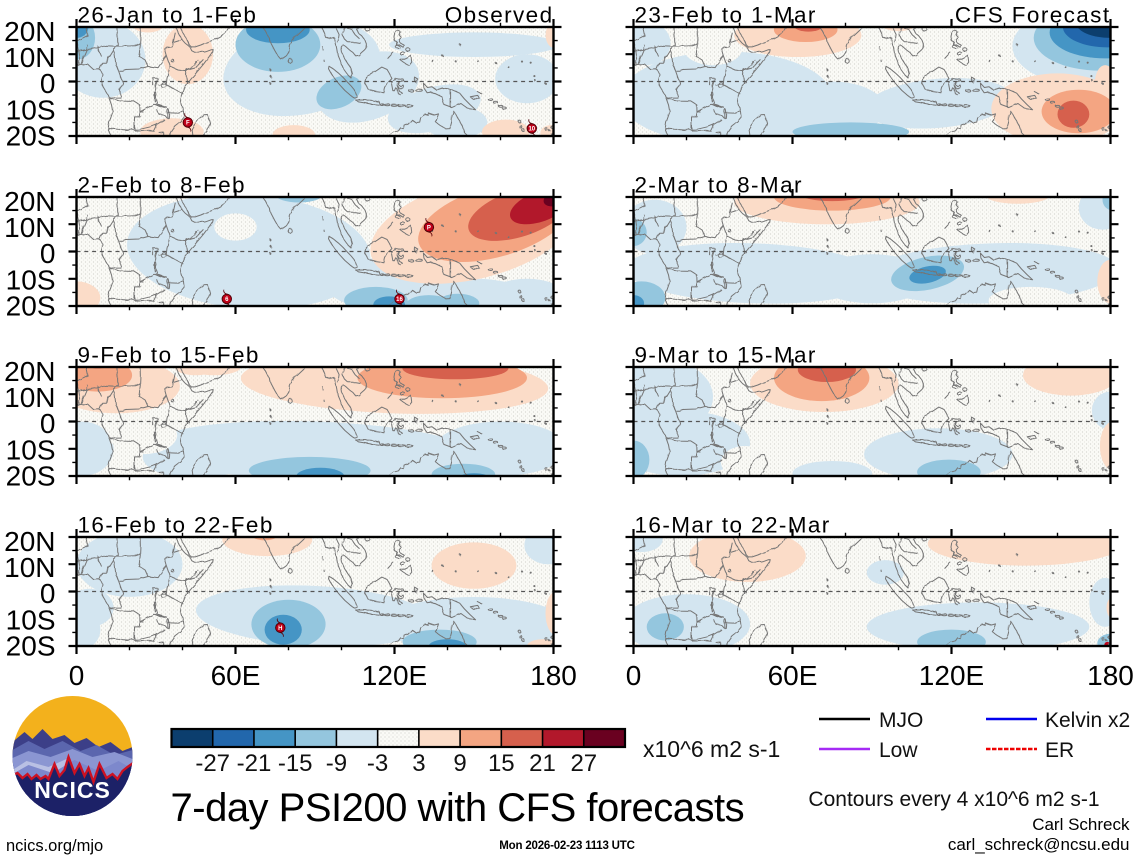 Image resolution: width=1135 pixels, height=865 pixels. I want to click on svg-text: 15, so click(501, 763).